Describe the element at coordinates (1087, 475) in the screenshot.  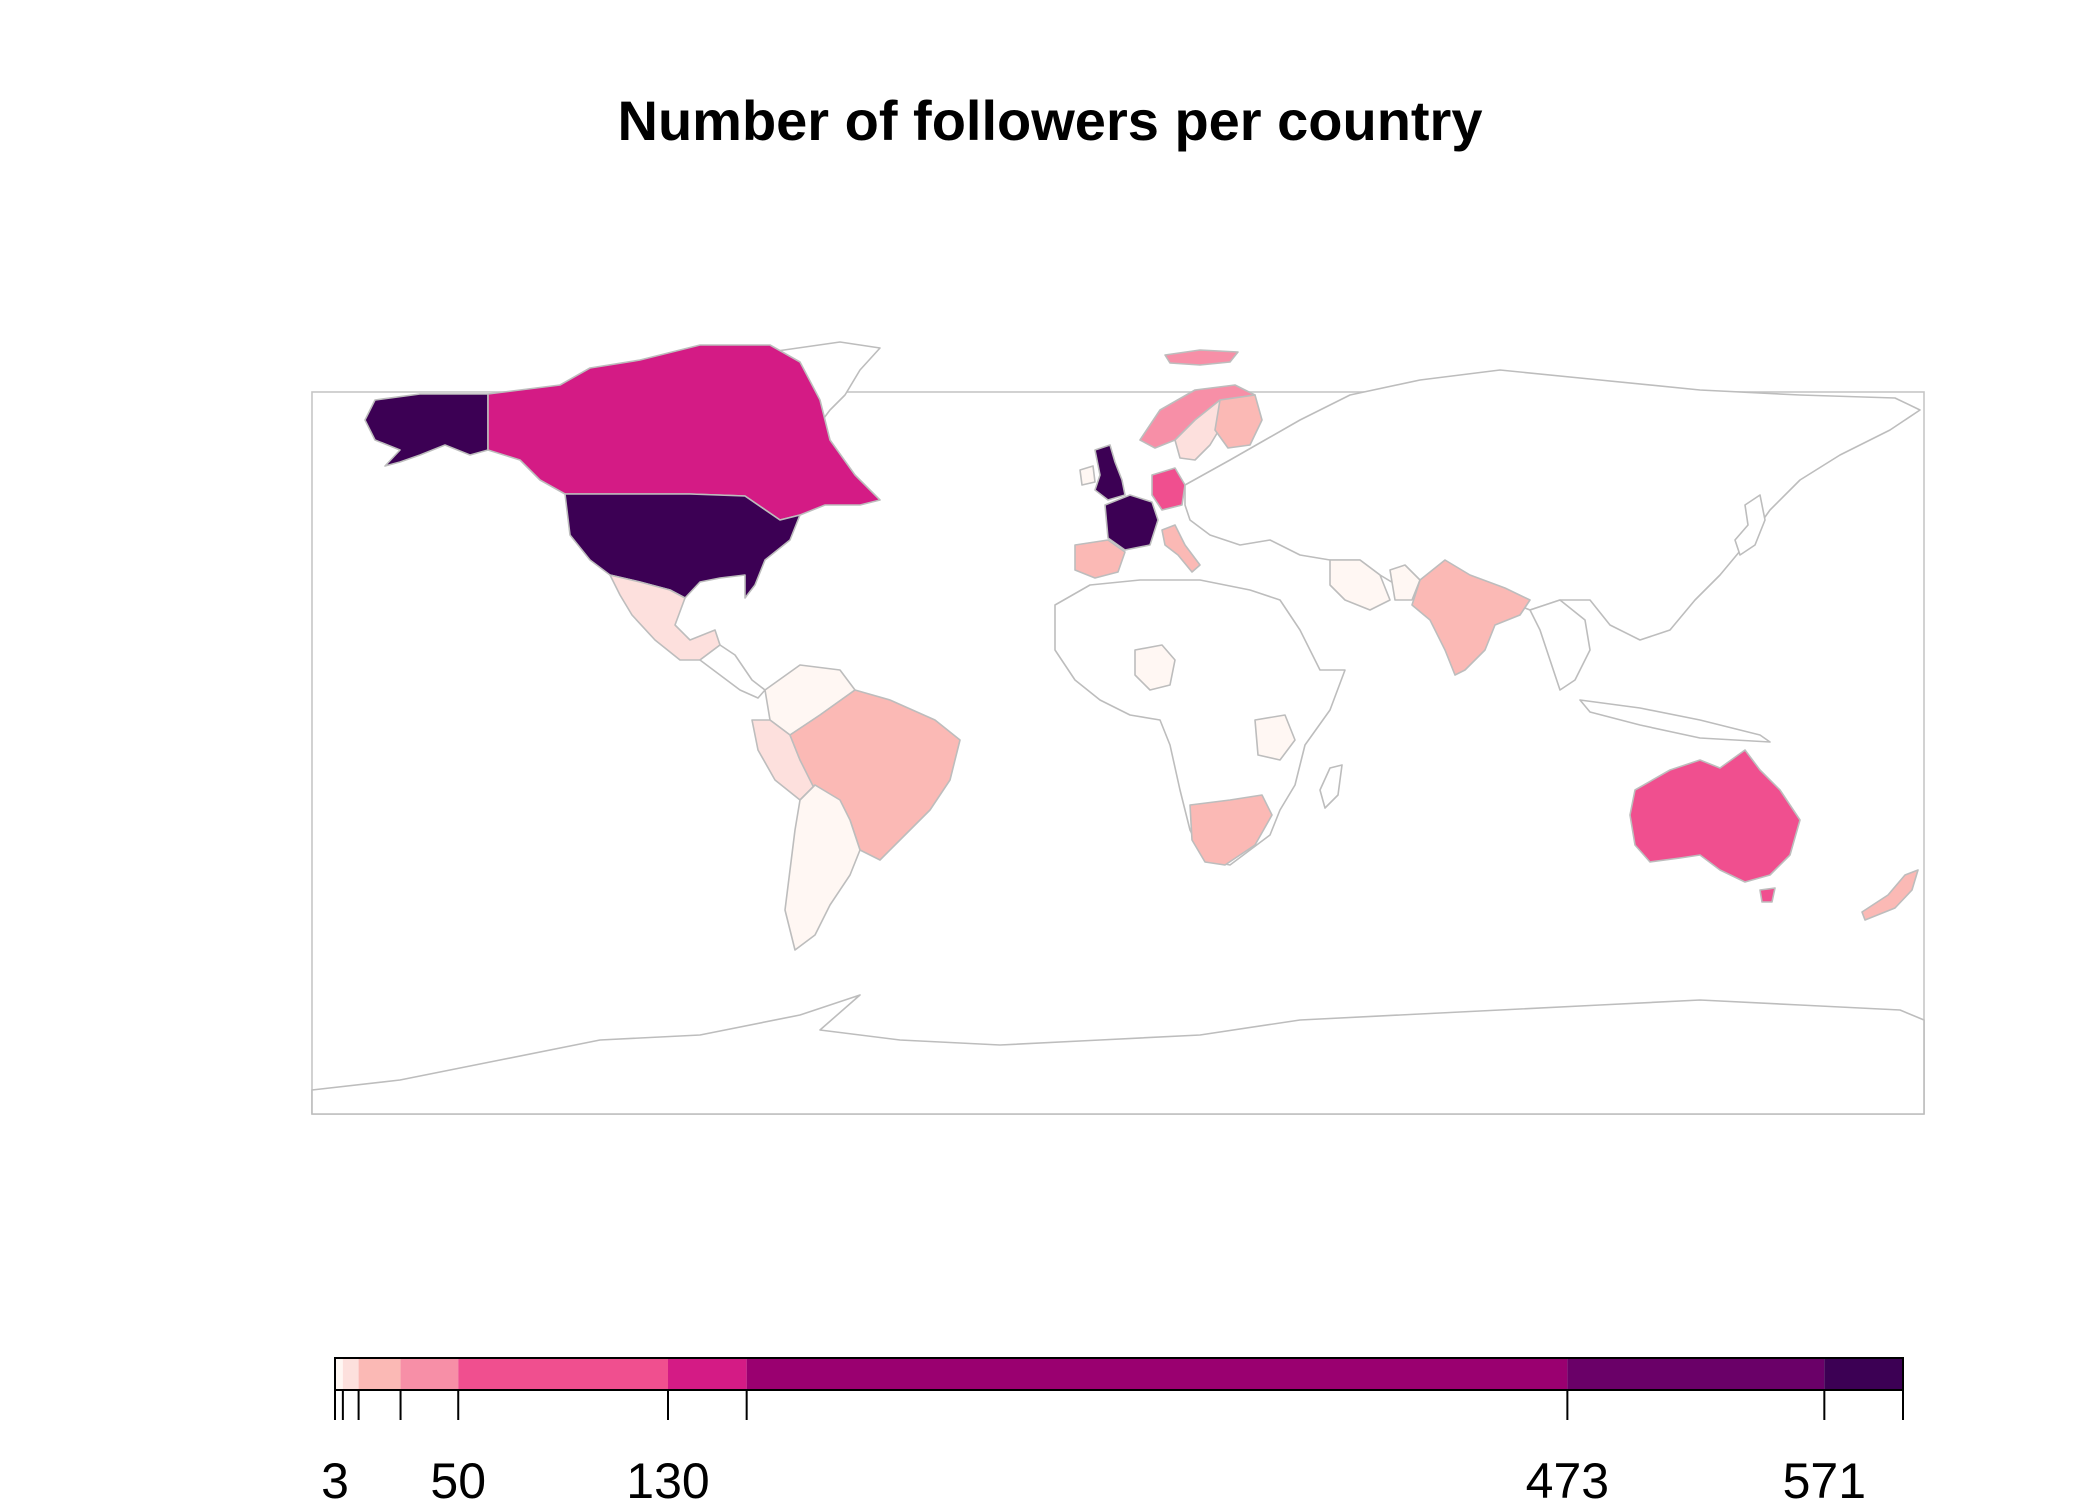
I see `country-ireland` at that location.